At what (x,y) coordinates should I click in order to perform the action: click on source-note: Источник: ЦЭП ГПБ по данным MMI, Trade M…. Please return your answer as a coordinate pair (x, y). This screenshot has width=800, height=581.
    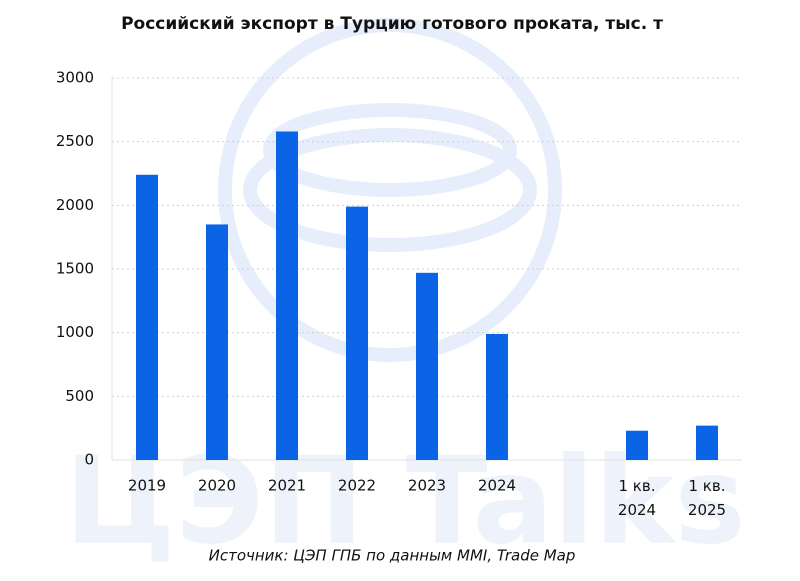
    Looking at the image, I should click on (392, 556).